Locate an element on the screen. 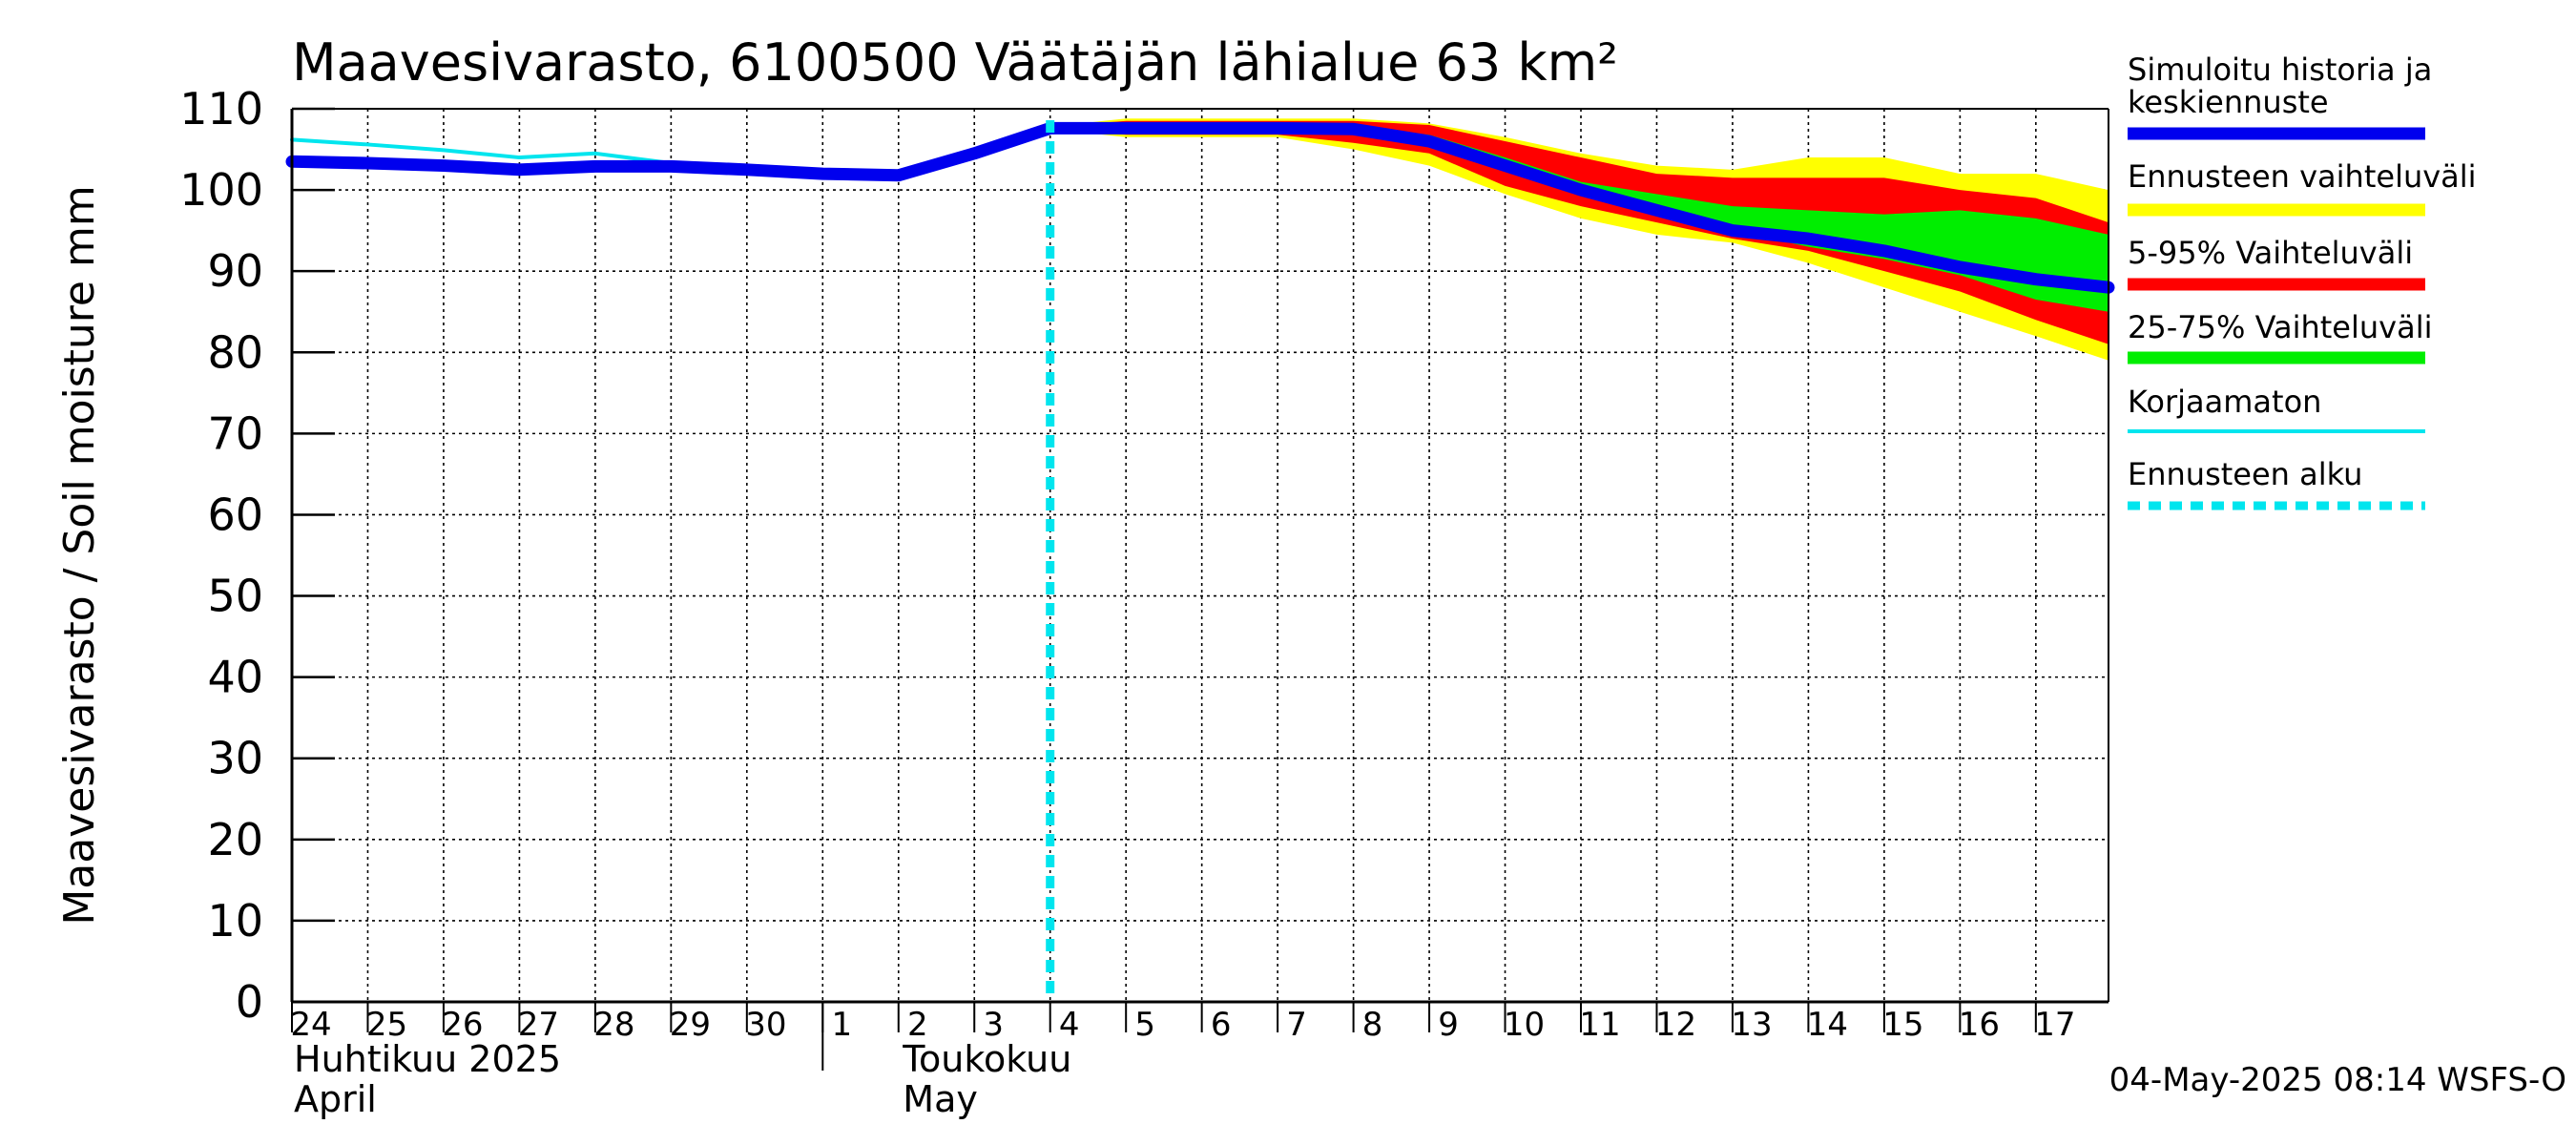 Image resolution: width=2576 pixels, height=1145 pixels. legend-label: Ennusteen alku is located at coordinates (2245, 474).